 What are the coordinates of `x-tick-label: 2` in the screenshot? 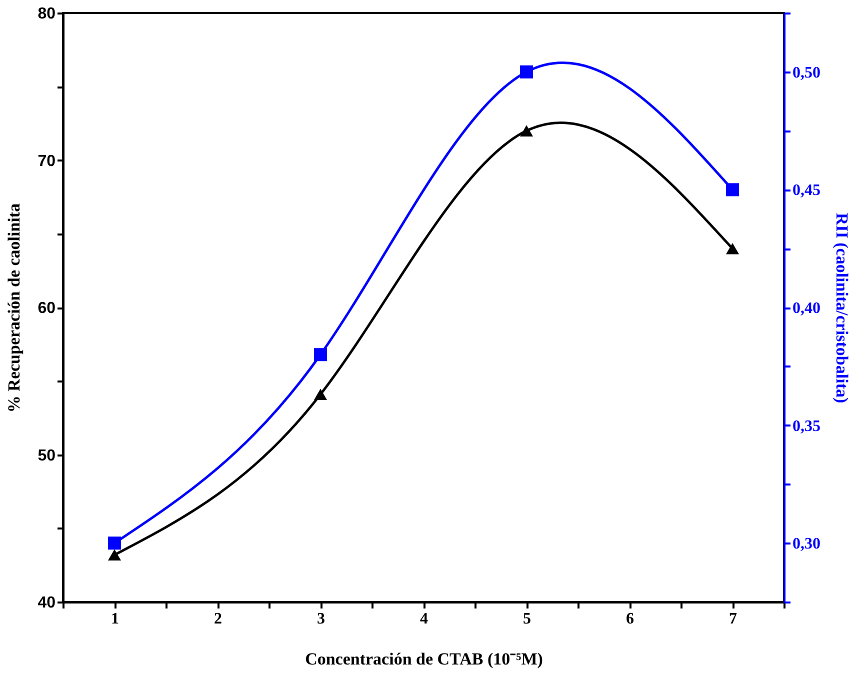 It's located at (218, 619).